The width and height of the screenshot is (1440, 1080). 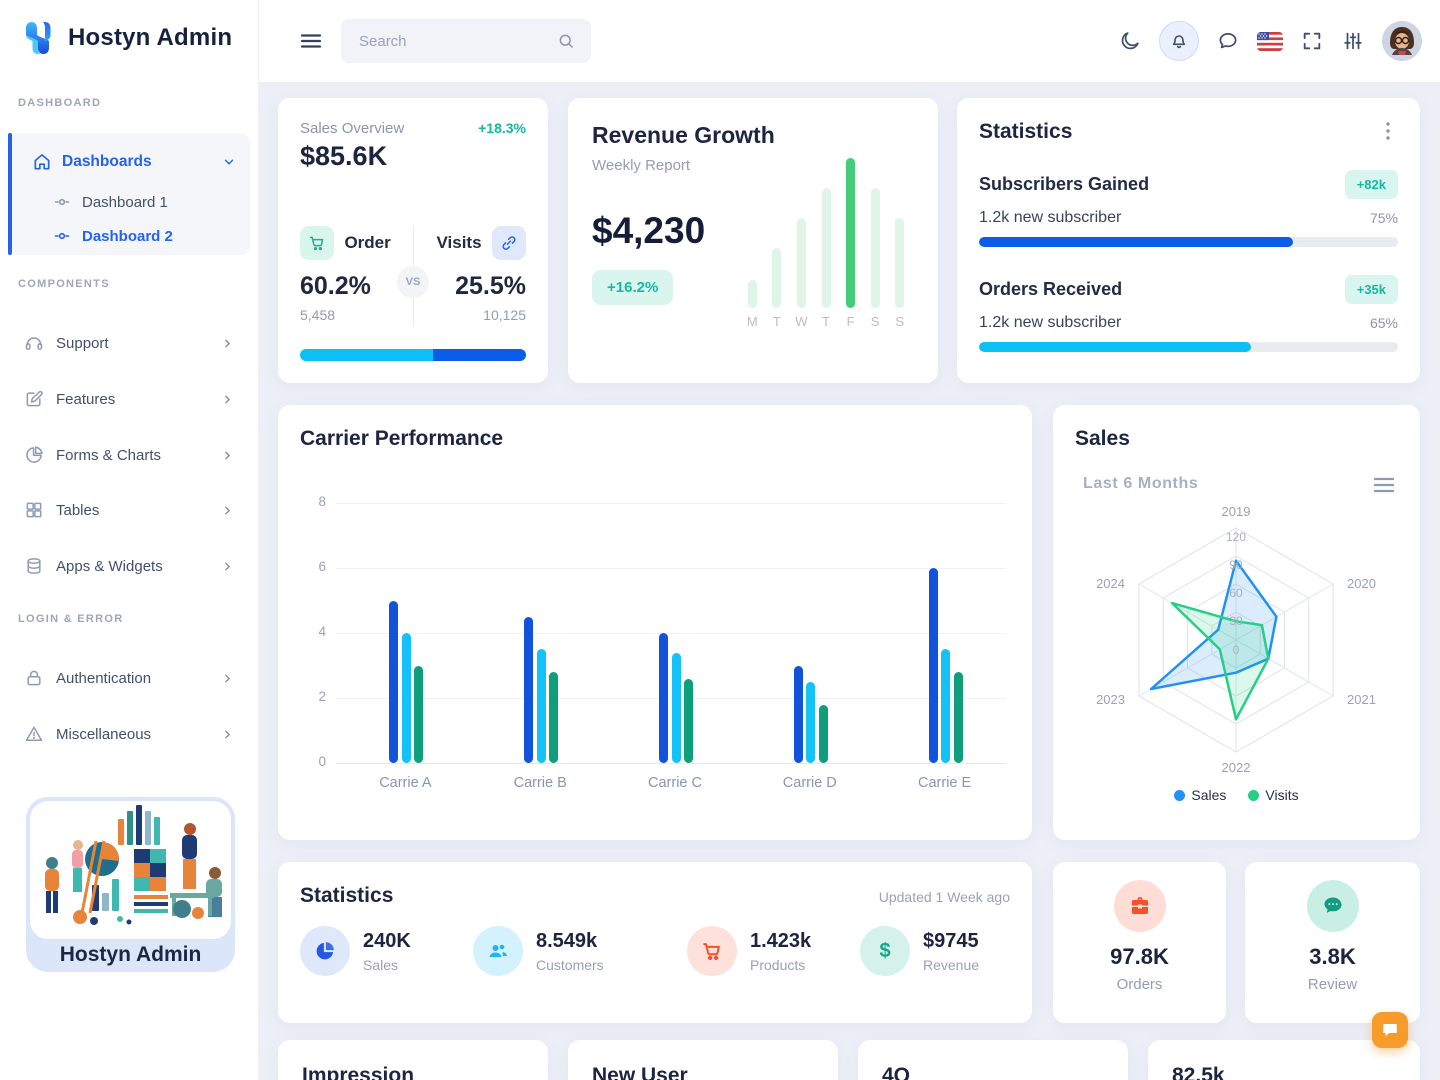 What do you see at coordinates (1282, 795) in the screenshot?
I see `visits-legend-label: Visits` at bounding box center [1282, 795].